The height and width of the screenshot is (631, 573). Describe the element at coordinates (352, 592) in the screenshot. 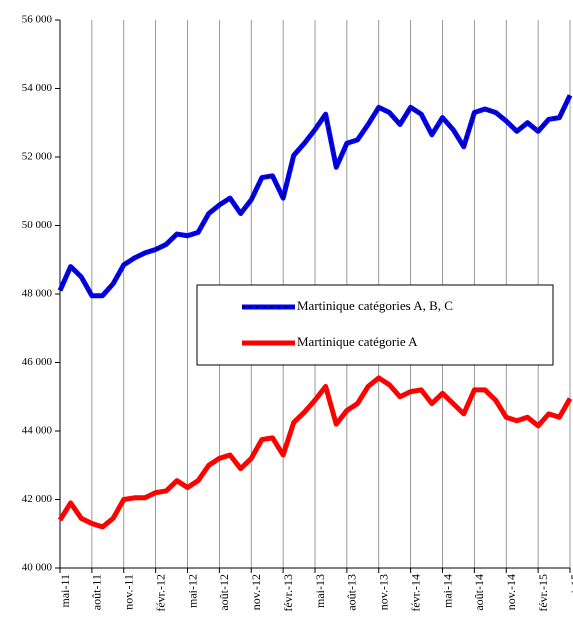

I see `x-tick-label: août-13` at that location.